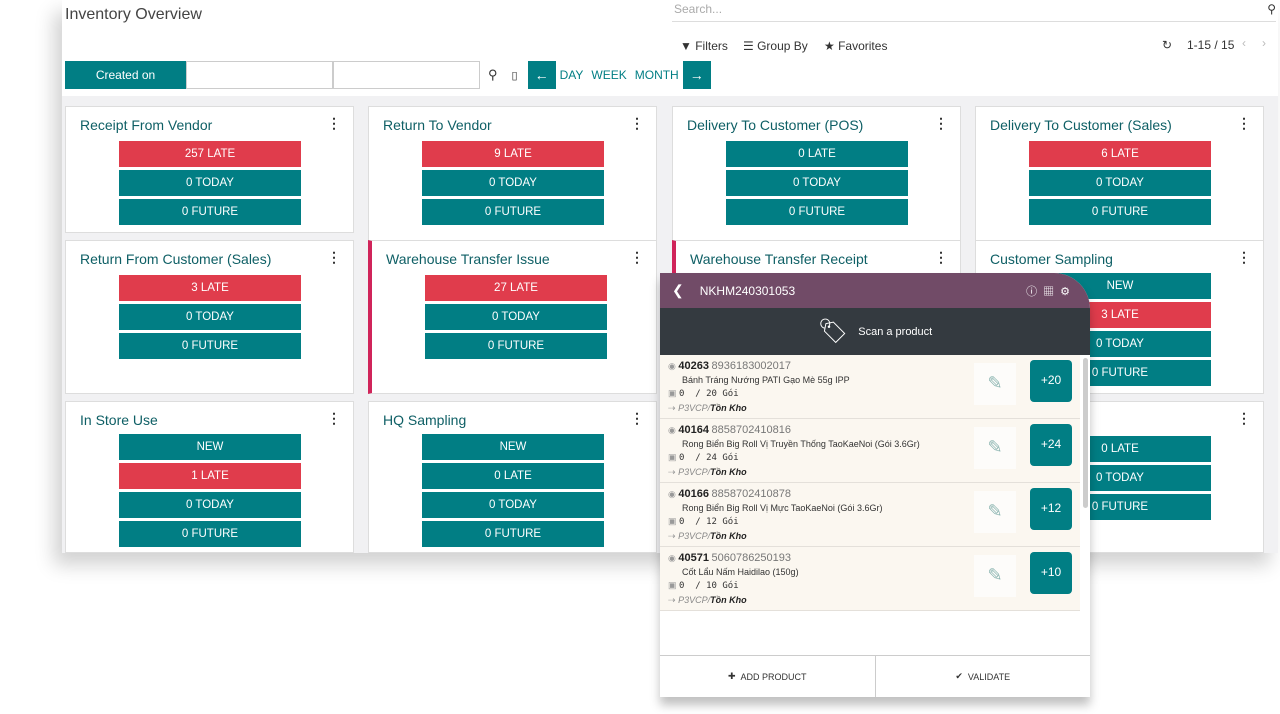 The image size is (1280, 714). Describe the element at coordinates (1052, 291) in the screenshot. I see `barcode-icon: ▦` at that location.